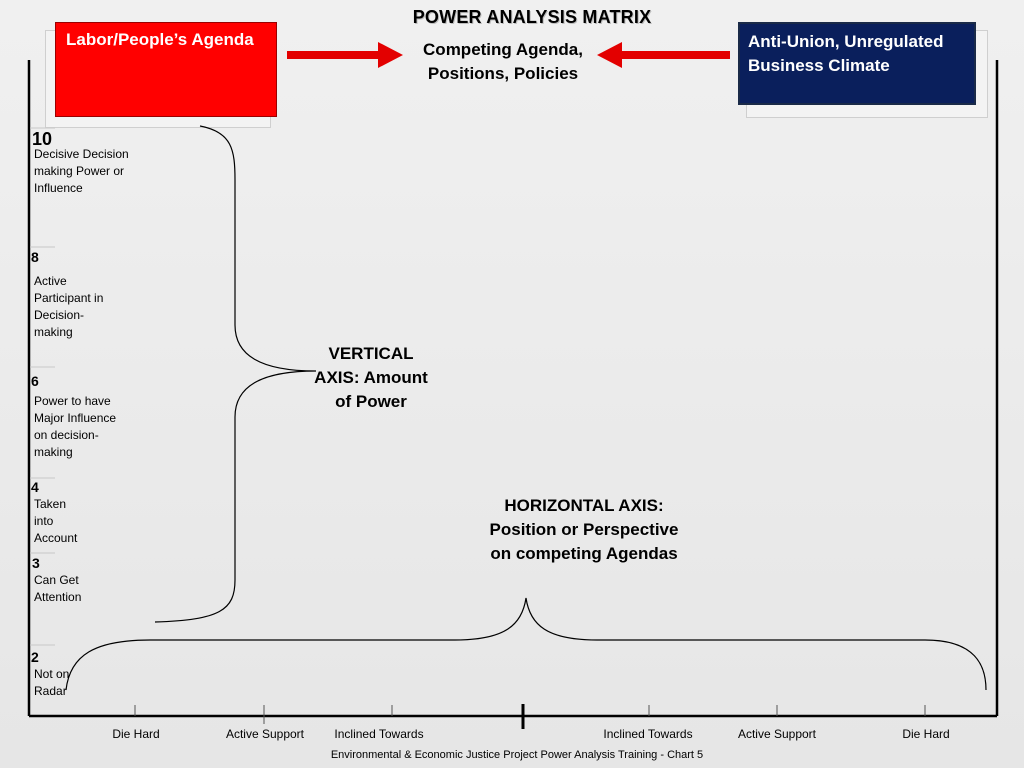  I want to click on level-3-number: 3, so click(36, 563).